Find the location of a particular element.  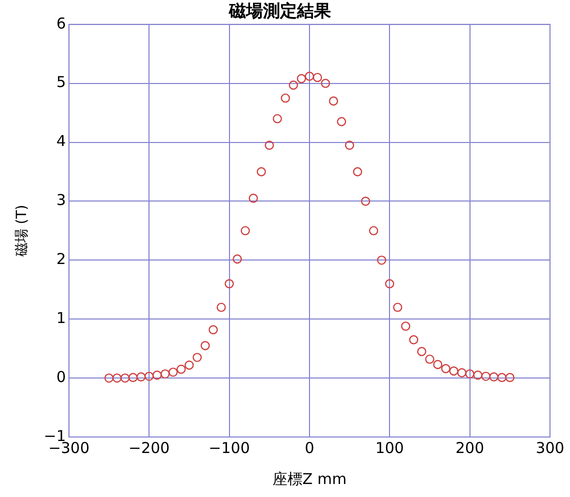

y-tick-label: 1 is located at coordinates (61, 318).